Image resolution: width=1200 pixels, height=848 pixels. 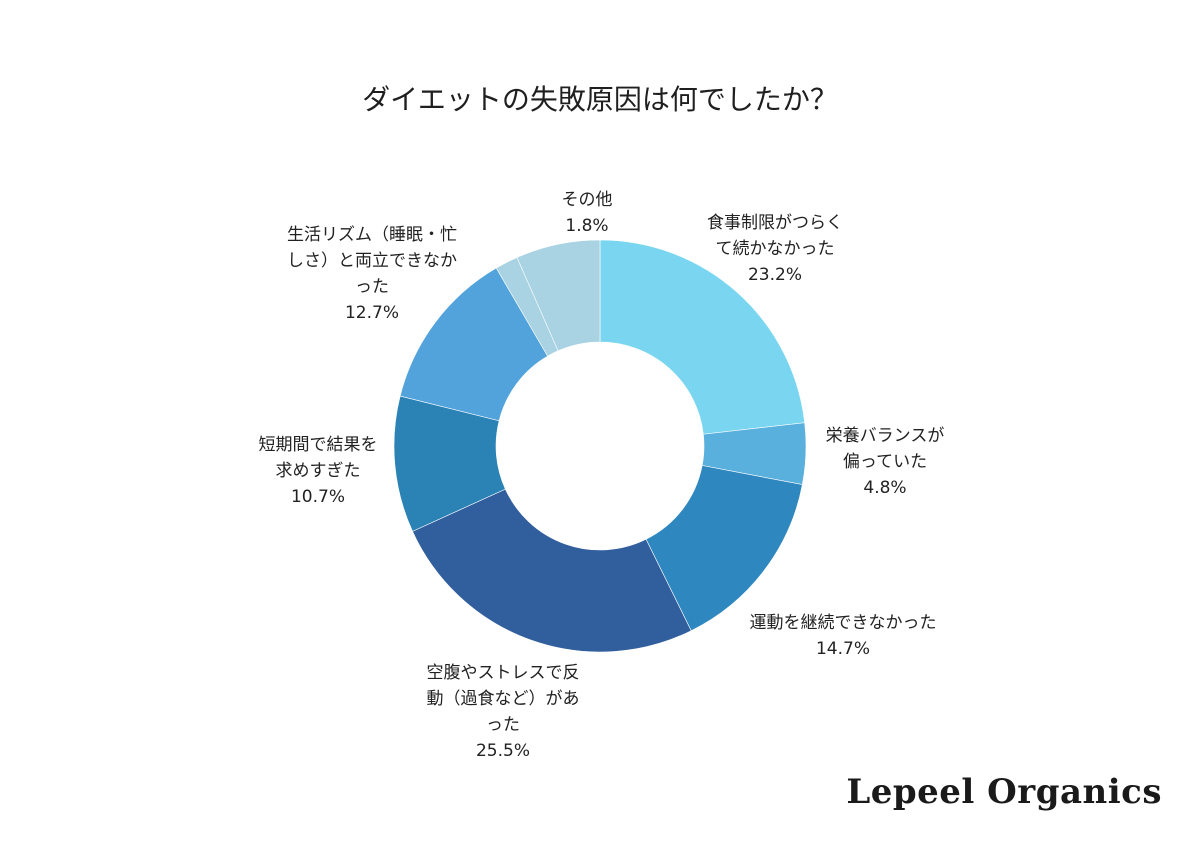 What do you see at coordinates (503, 712) in the screenshot?
I see `slice-label-3: 空腹やストレスで反 動（過食など）があ った 25.5%` at bounding box center [503, 712].